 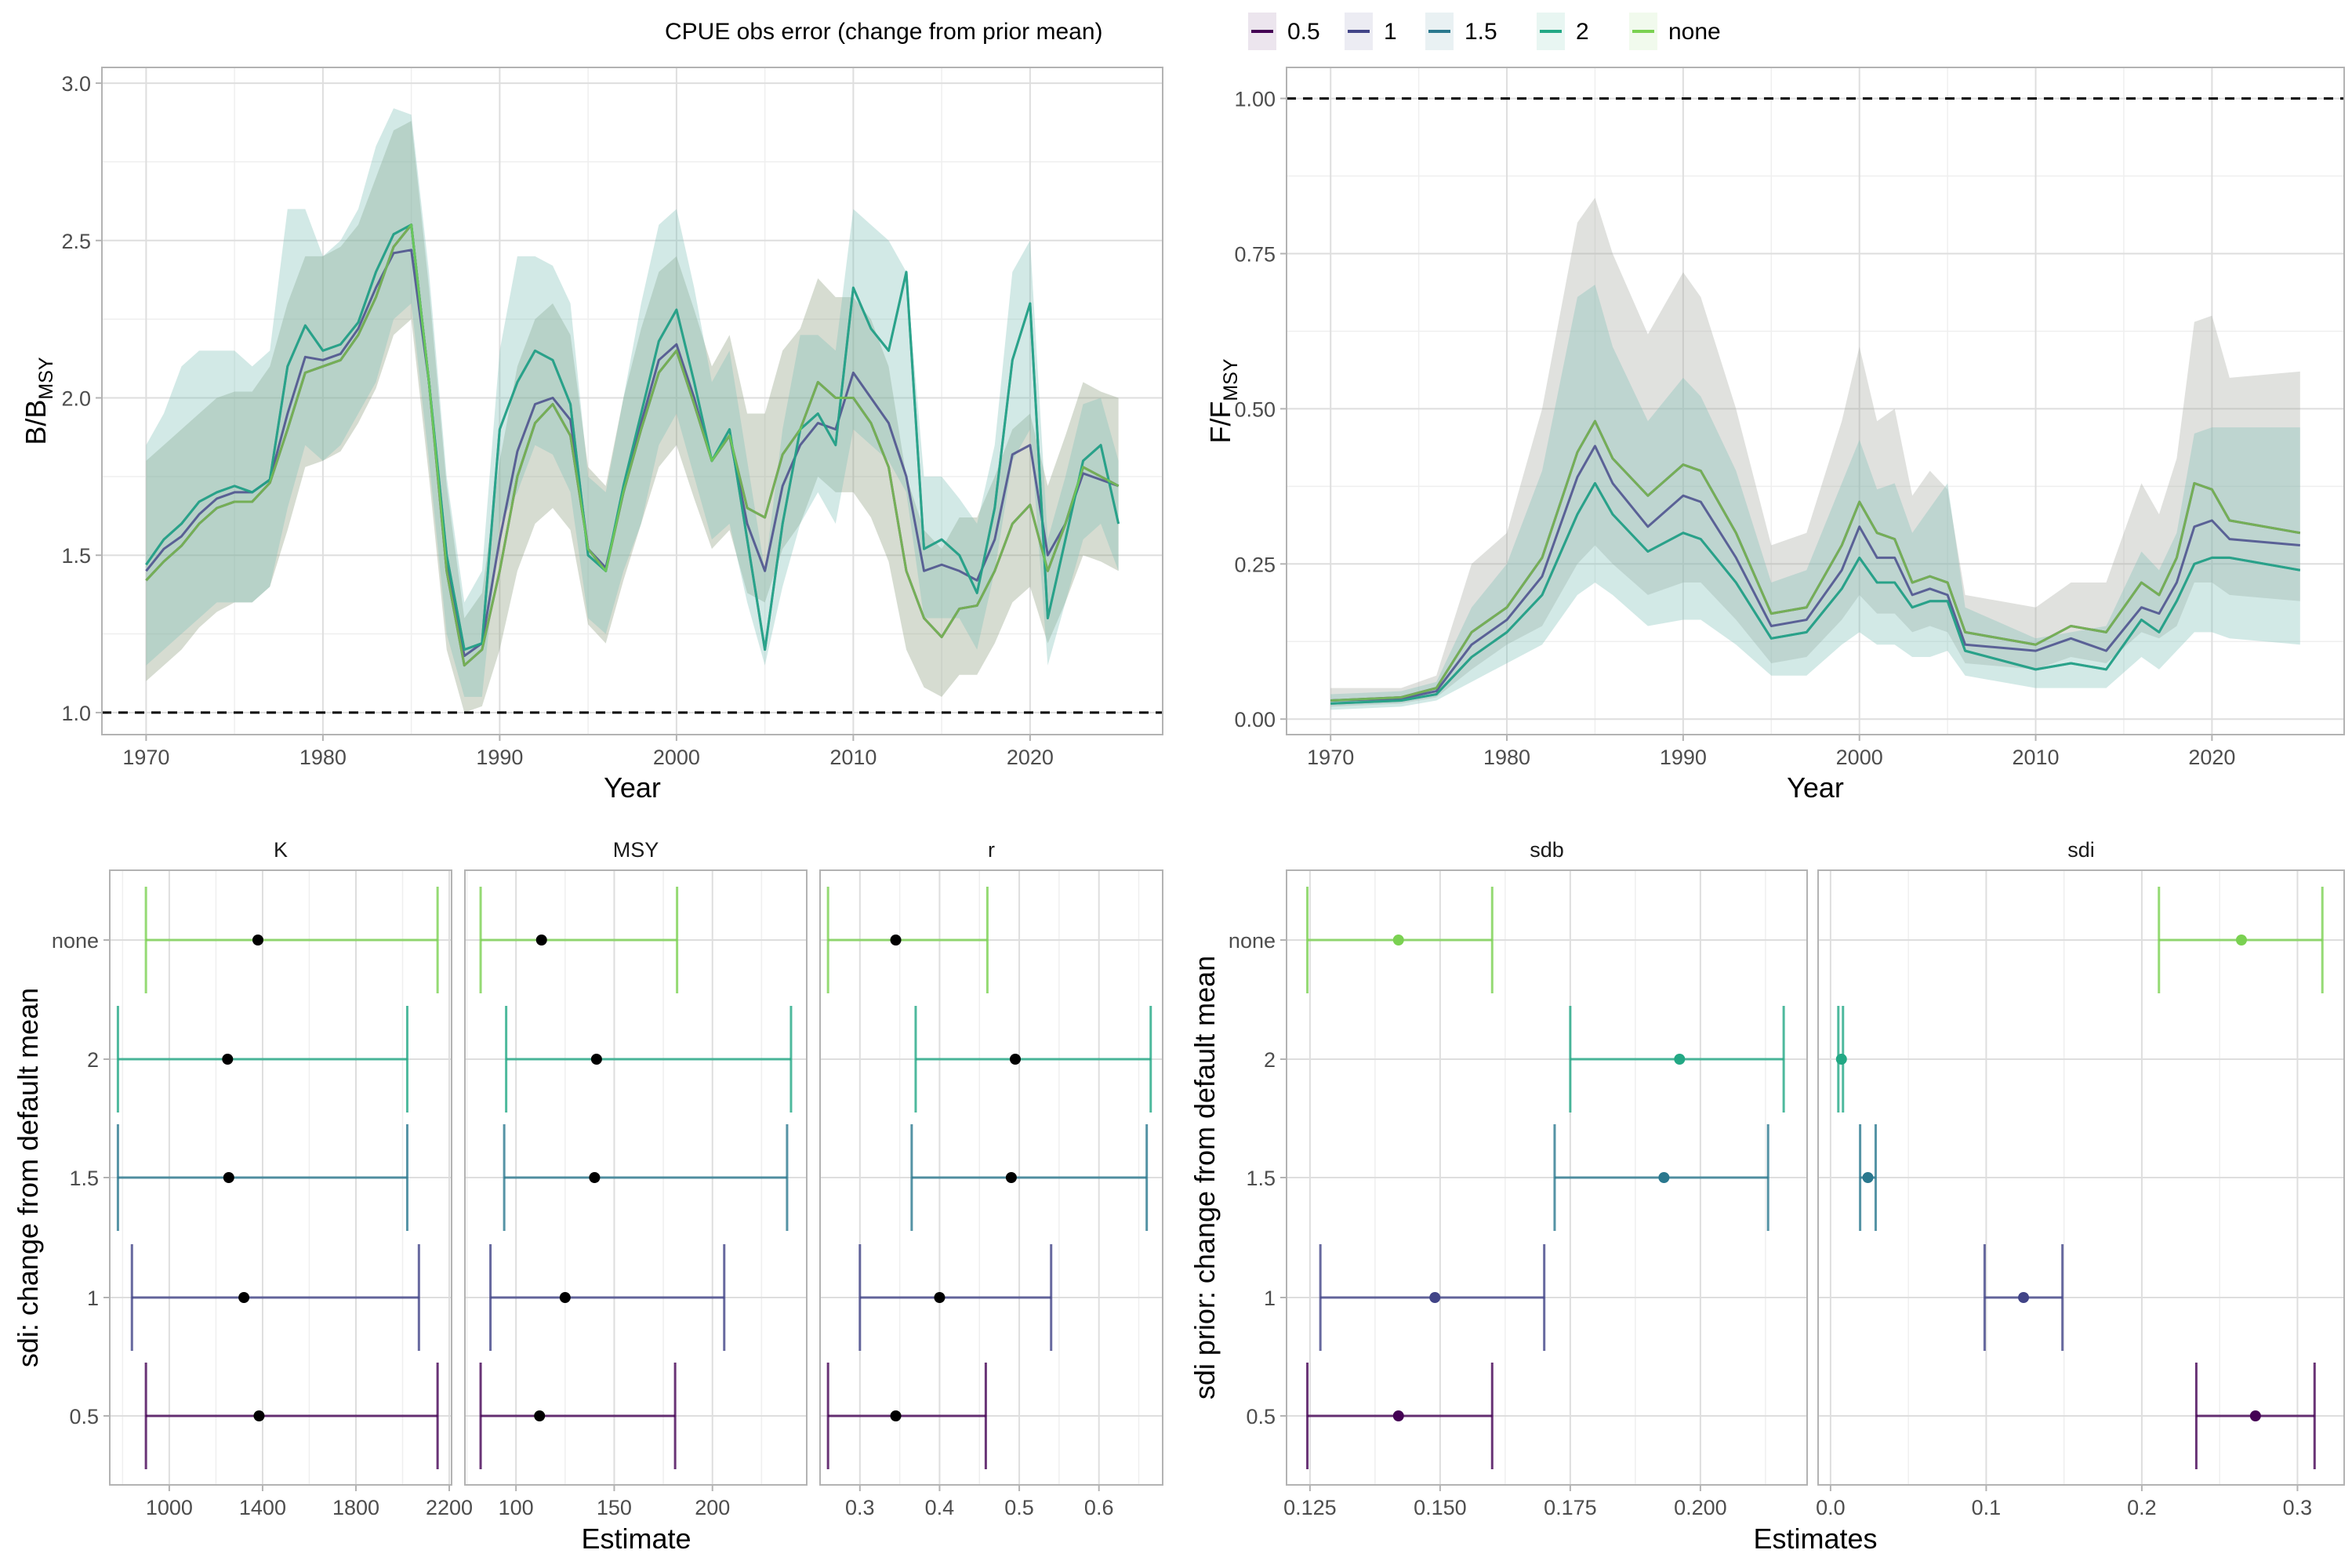 I want to click on facet-r: r 0.3 0.4 0.5 0.6, so click(x=991, y=1178).